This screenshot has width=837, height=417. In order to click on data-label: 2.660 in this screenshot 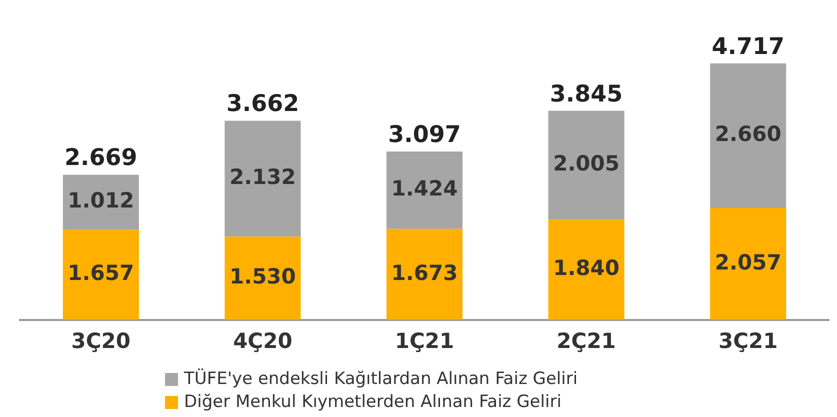, I will do `click(748, 134)`.